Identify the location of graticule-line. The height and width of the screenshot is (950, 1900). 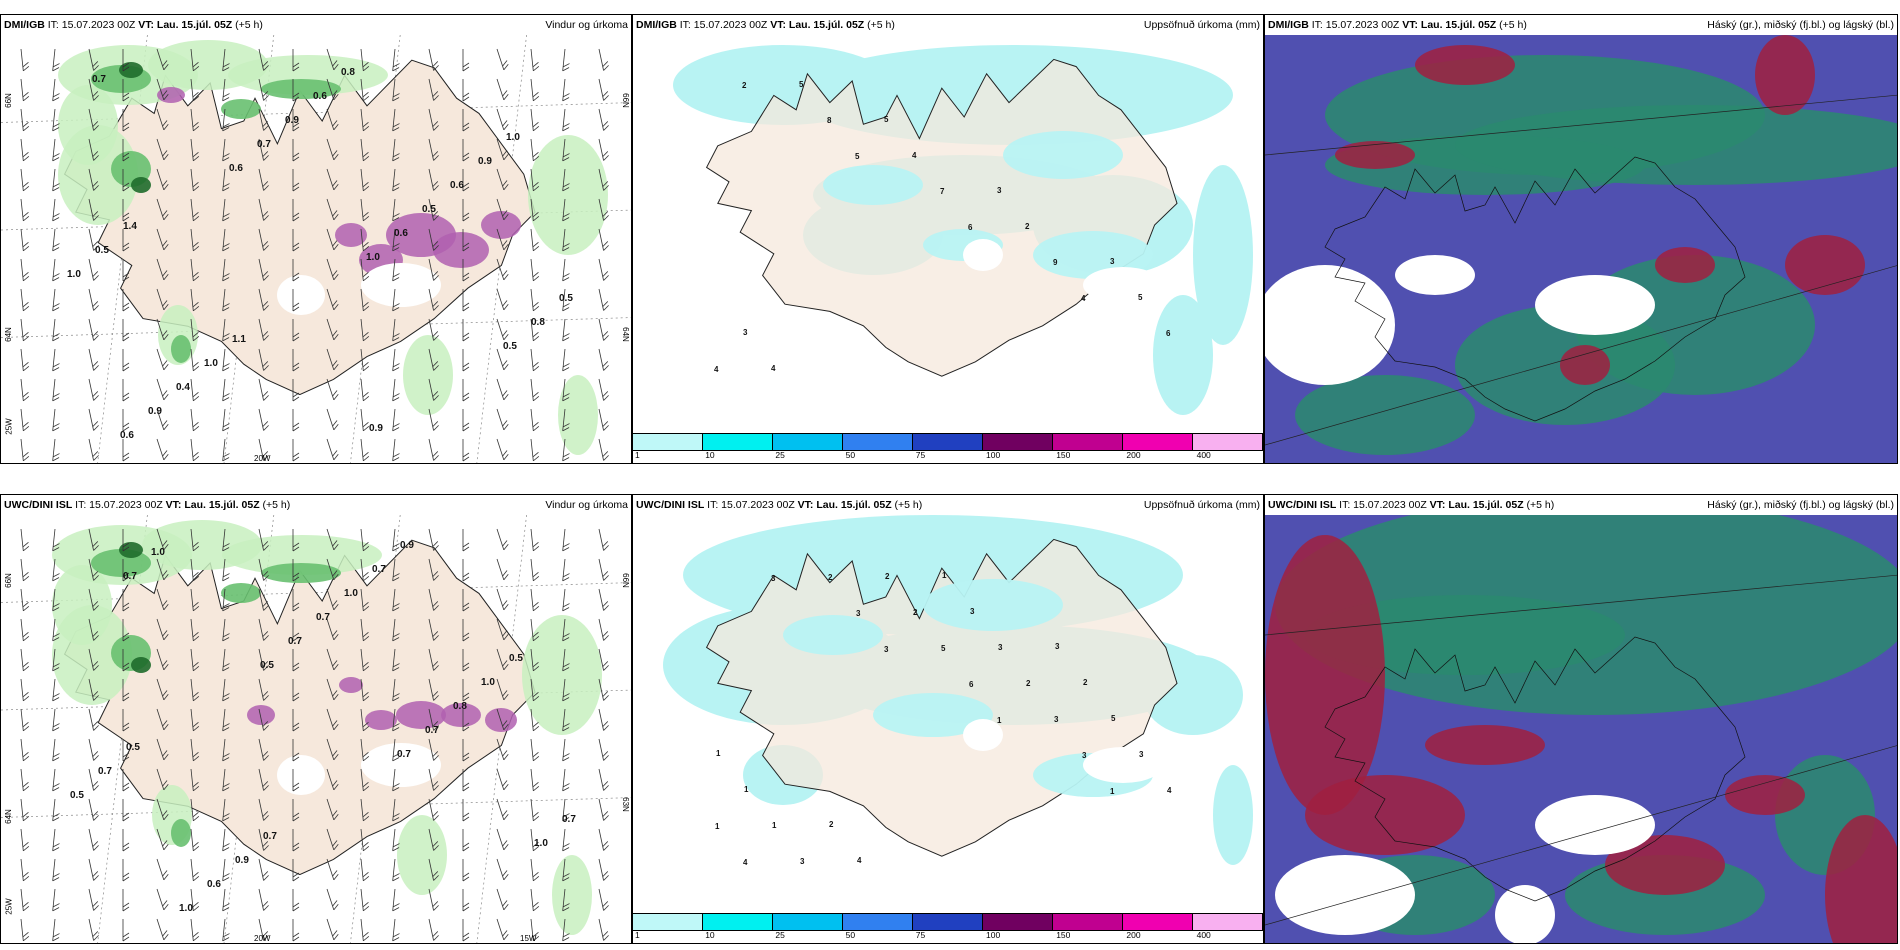
(1581, 835).